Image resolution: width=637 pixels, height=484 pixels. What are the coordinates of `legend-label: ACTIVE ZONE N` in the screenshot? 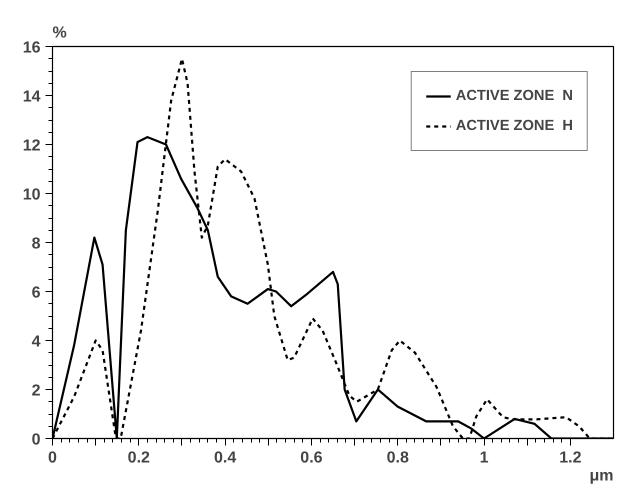 It's located at (514, 96).